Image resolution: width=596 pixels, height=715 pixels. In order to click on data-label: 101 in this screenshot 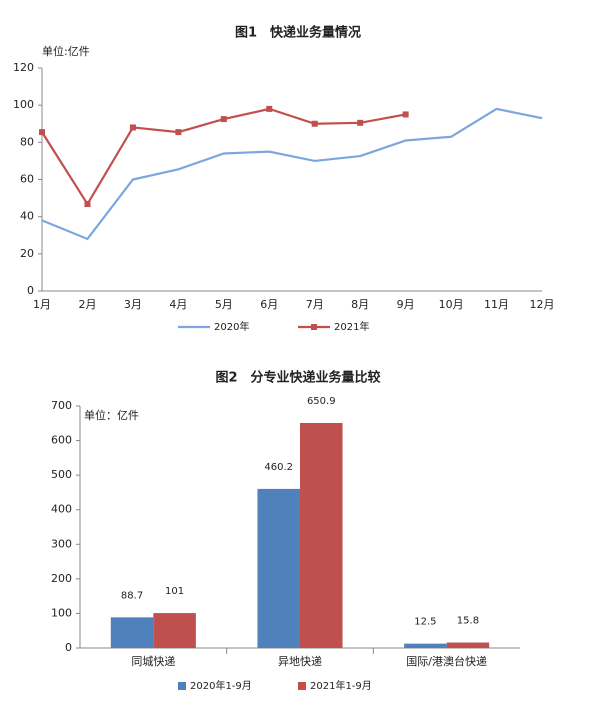, I will do `click(174, 591)`.